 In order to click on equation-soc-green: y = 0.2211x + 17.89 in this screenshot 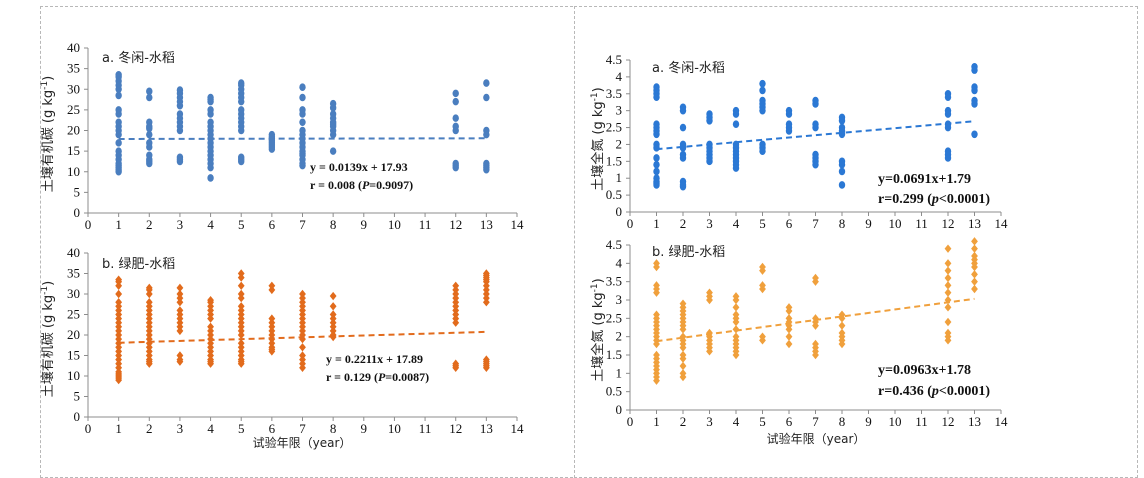, I will do `click(374, 359)`.